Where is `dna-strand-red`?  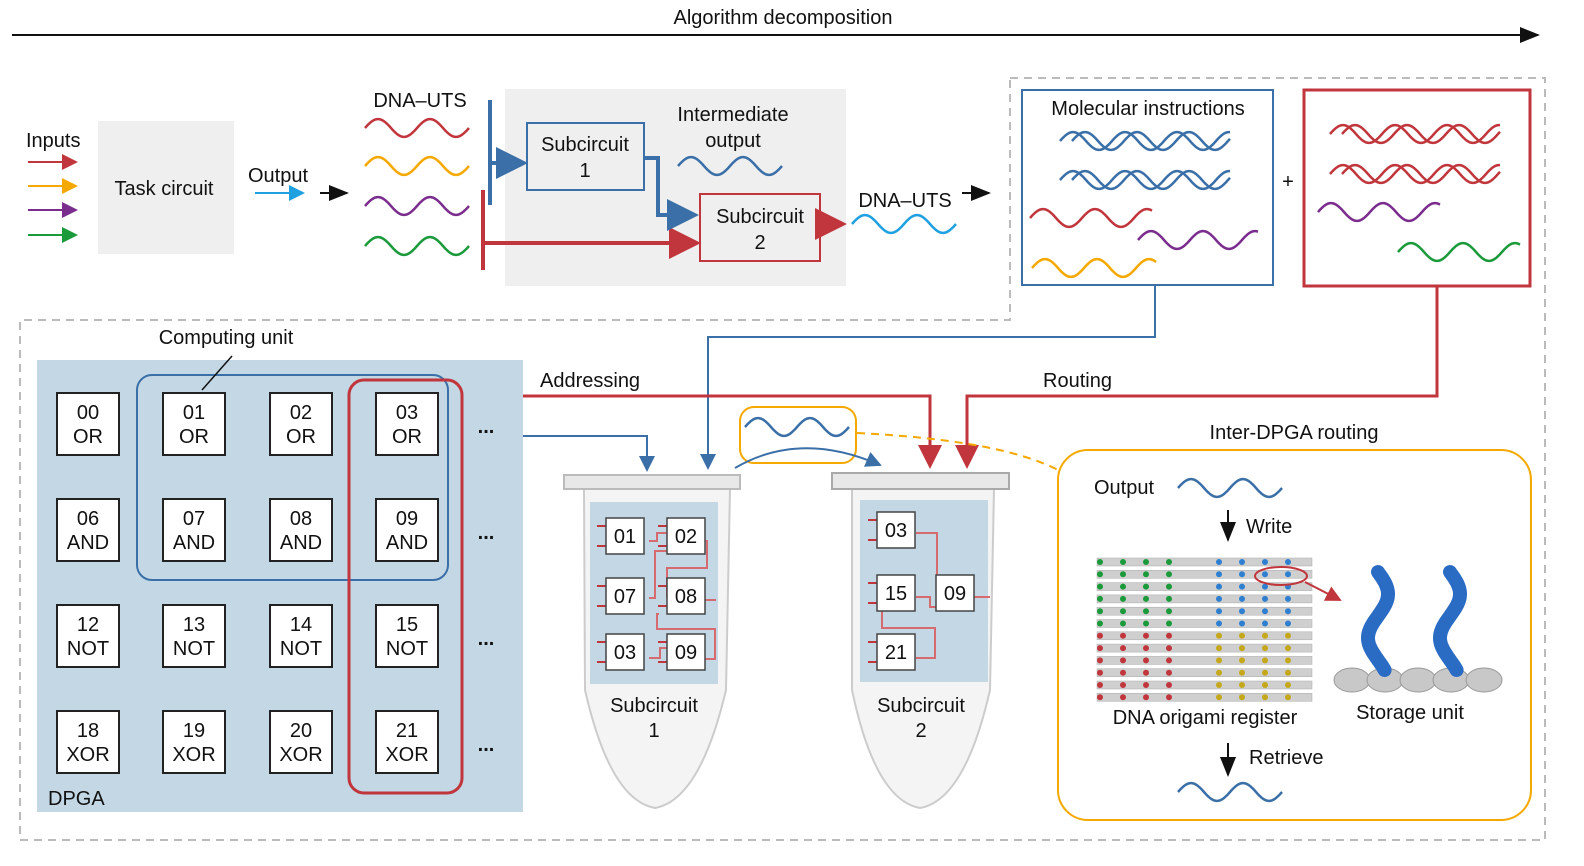 dna-strand-red is located at coordinates (417, 128).